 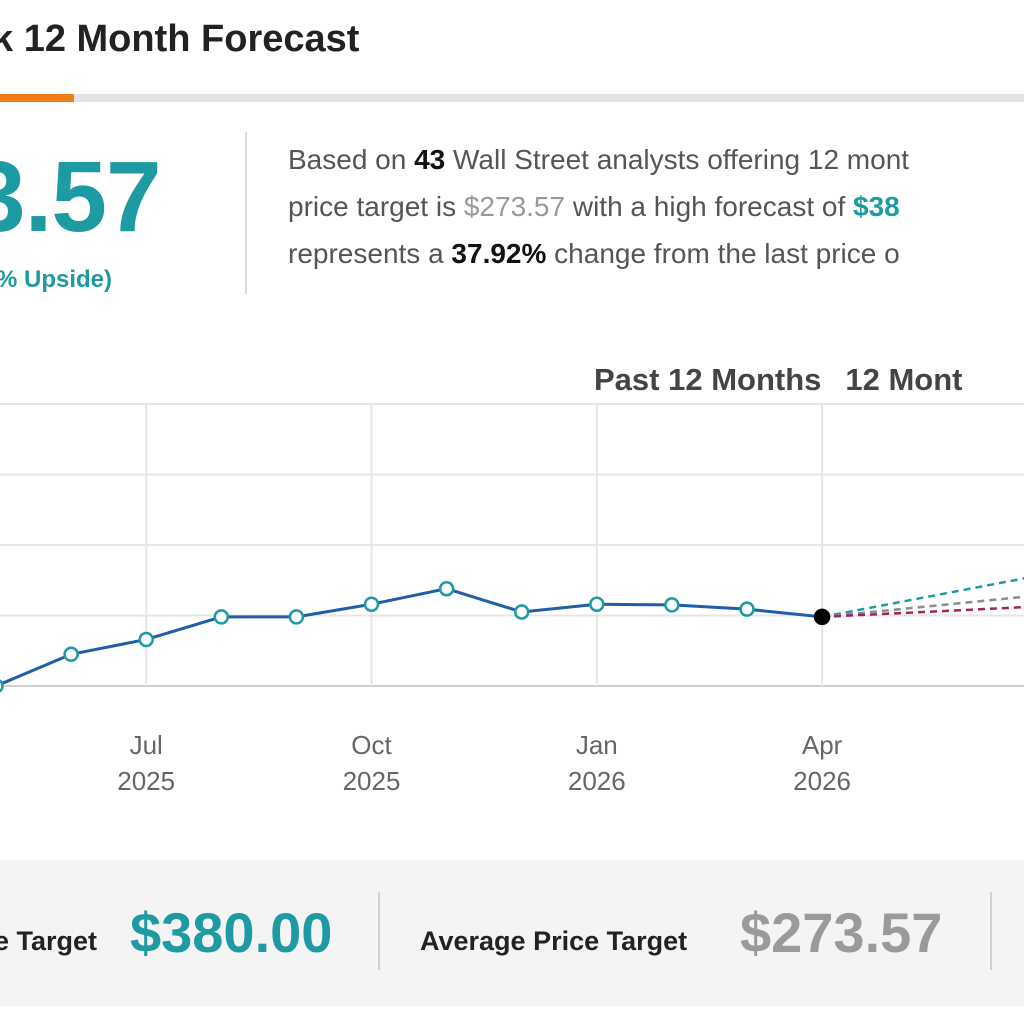 What do you see at coordinates (37, 98) in the screenshot?
I see `active-tab-indicator` at bounding box center [37, 98].